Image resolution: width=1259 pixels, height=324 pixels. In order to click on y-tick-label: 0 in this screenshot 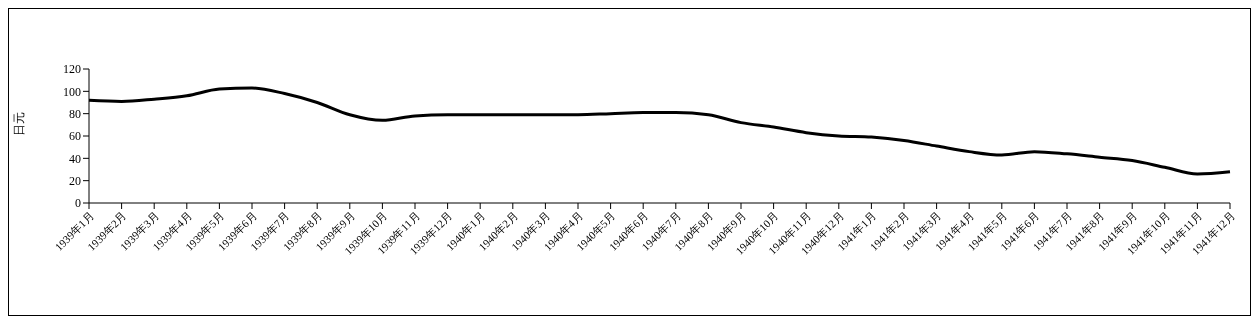, I will do `click(78, 203)`.